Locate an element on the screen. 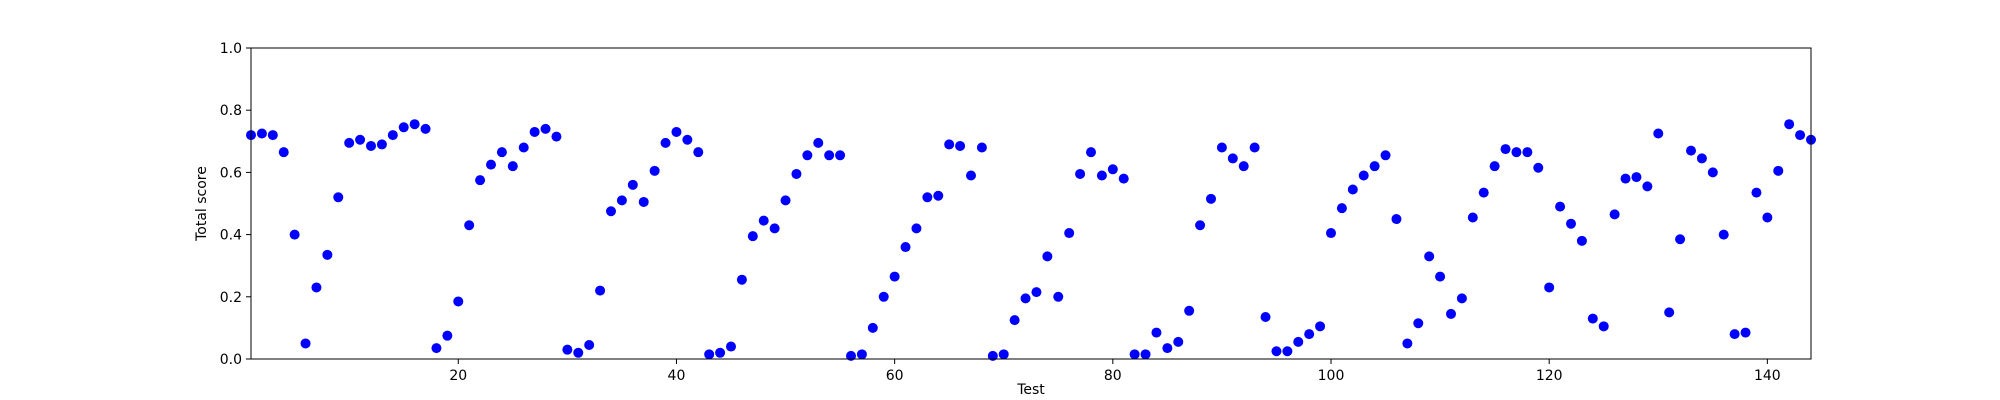 This screenshot has width=2000, height=400. y-tick-label: 0.8 is located at coordinates (231, 111).